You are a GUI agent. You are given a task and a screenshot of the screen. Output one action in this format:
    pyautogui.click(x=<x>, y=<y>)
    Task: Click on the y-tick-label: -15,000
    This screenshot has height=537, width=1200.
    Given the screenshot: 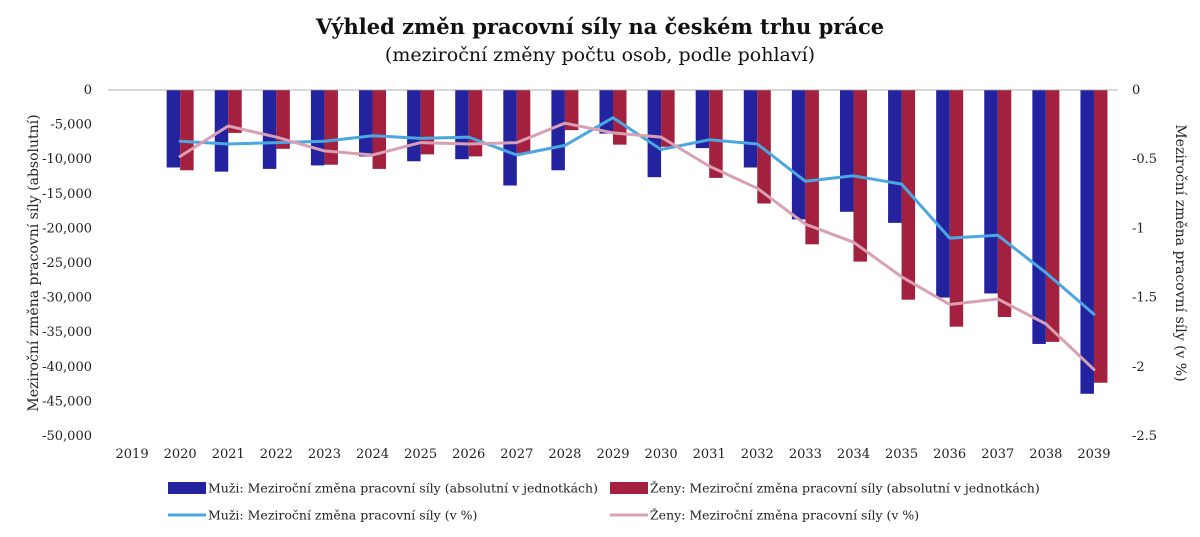 What is the action you would take?
    pyautogui.click(x=67, y=194)
    